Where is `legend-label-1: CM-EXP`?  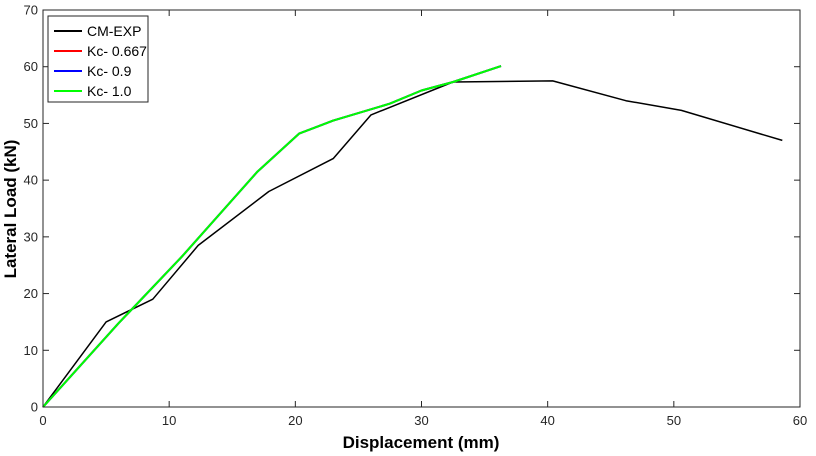
legend-label-1: CM-EXP is located at coordinates (114, 31).